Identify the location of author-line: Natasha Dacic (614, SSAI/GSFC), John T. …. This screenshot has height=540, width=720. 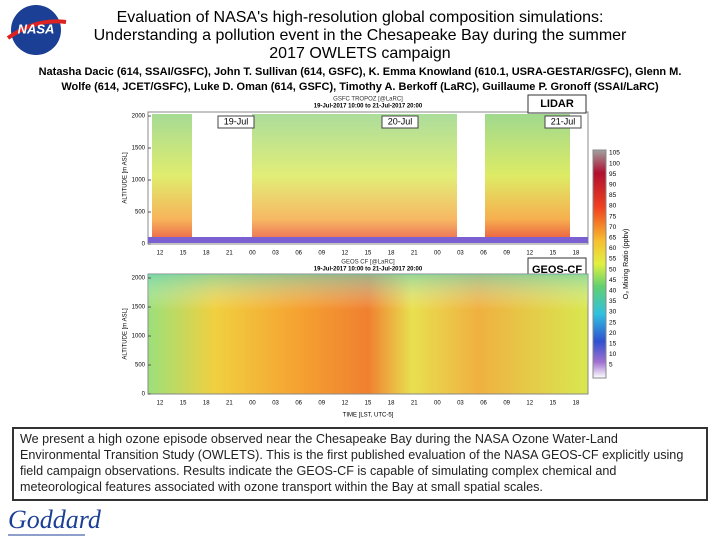
(360, 72).